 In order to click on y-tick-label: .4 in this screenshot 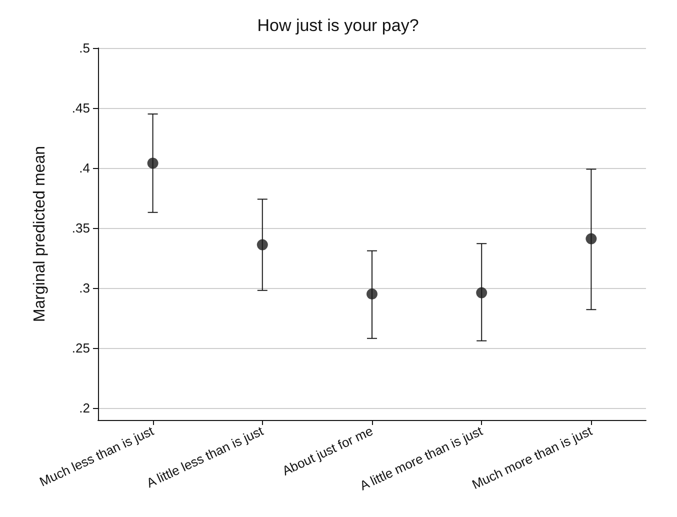, I will do `click(84, 168)`.